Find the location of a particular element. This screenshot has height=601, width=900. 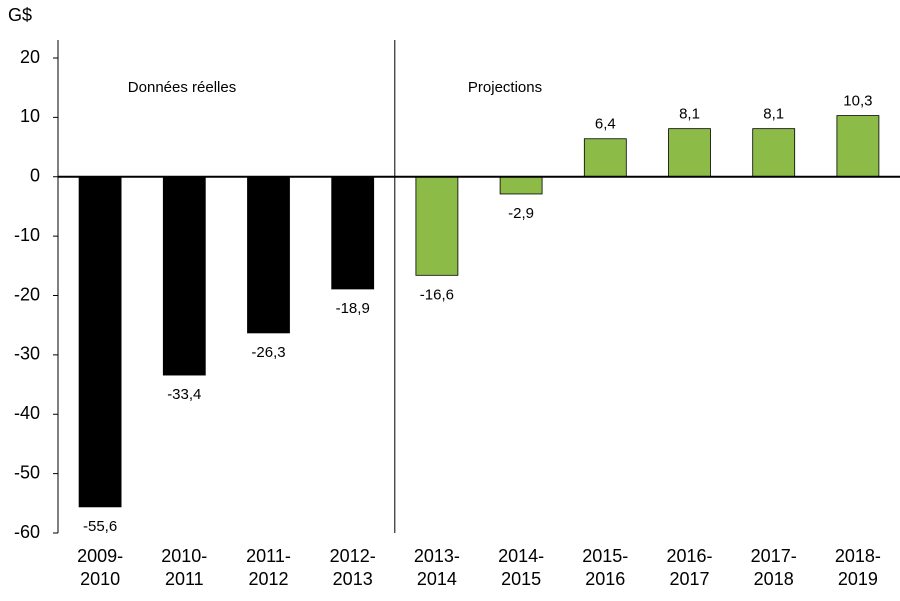

annotation: Données réelles is located at coordinates (182, 87).